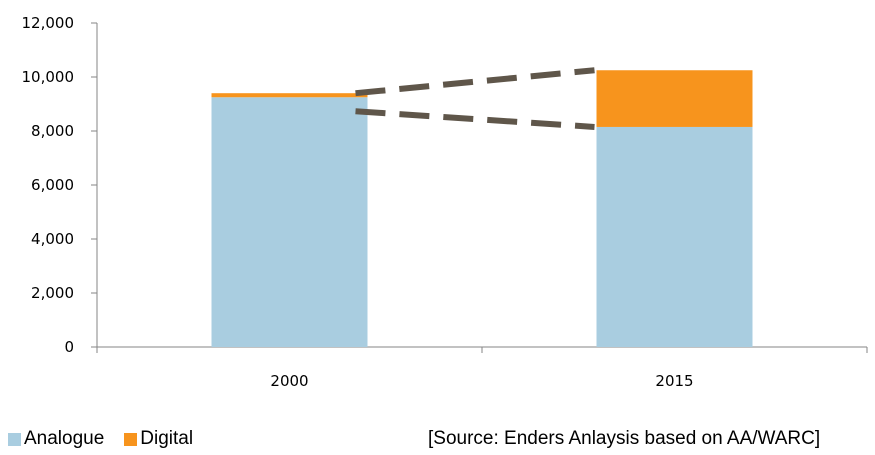 The image size is (875, 455). Describe the element at coordinates (48, 77) in the screenshot. I see `y-tick-label: 10,000` at that location.